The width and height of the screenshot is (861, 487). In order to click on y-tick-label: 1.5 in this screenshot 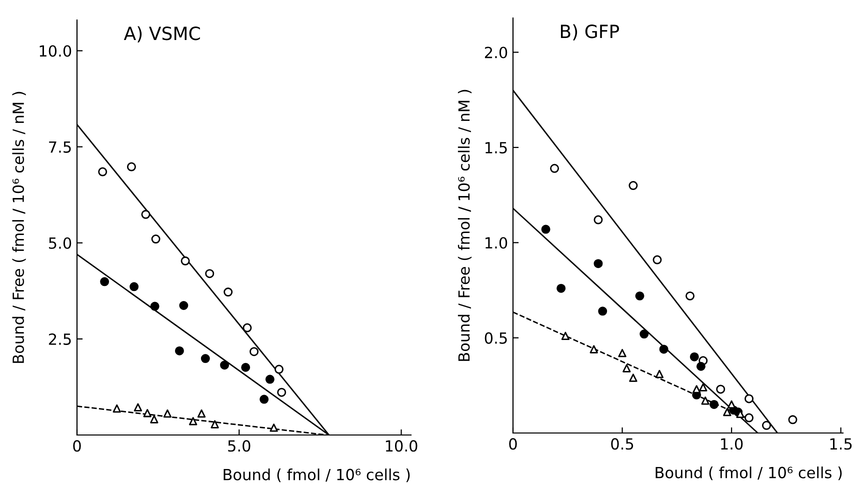, I will do `click(496, 148)`.